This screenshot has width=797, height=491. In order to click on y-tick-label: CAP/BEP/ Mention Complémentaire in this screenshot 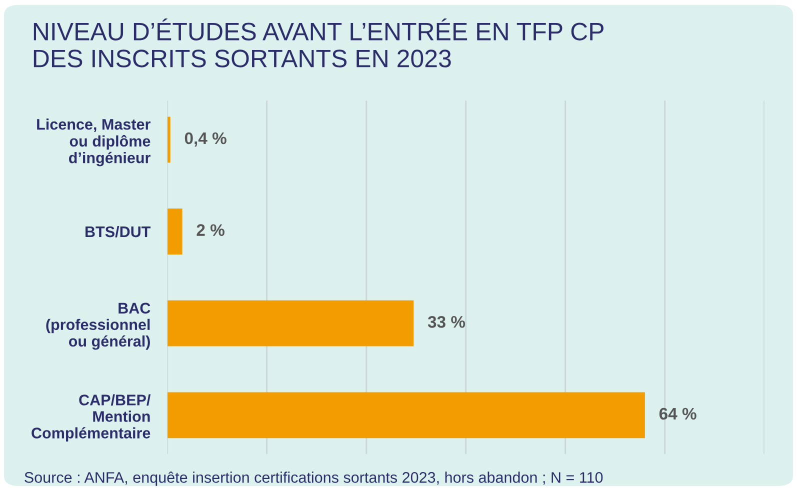, I will do `click(91, 418)`.